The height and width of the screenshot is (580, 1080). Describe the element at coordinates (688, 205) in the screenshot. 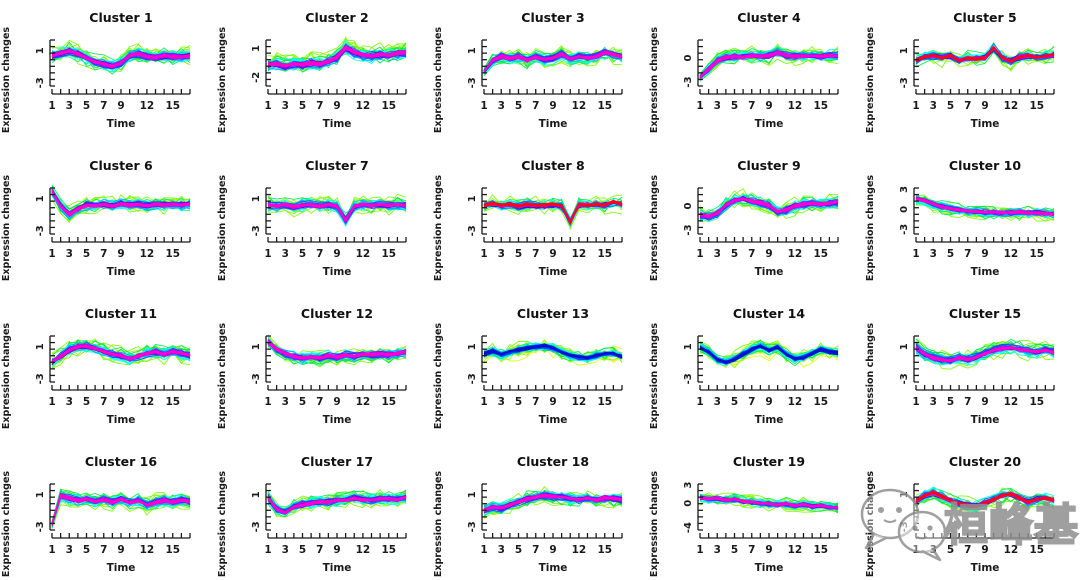

I see `y-tick-label: 0` at that location.